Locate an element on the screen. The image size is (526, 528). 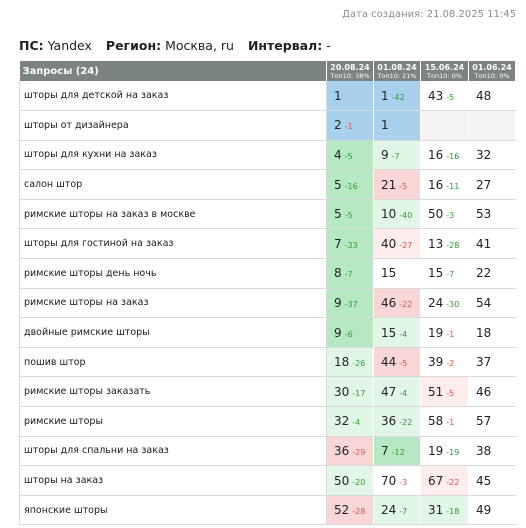
query-cell: шторы для детской на заказ is located at coordinates (173, 96).